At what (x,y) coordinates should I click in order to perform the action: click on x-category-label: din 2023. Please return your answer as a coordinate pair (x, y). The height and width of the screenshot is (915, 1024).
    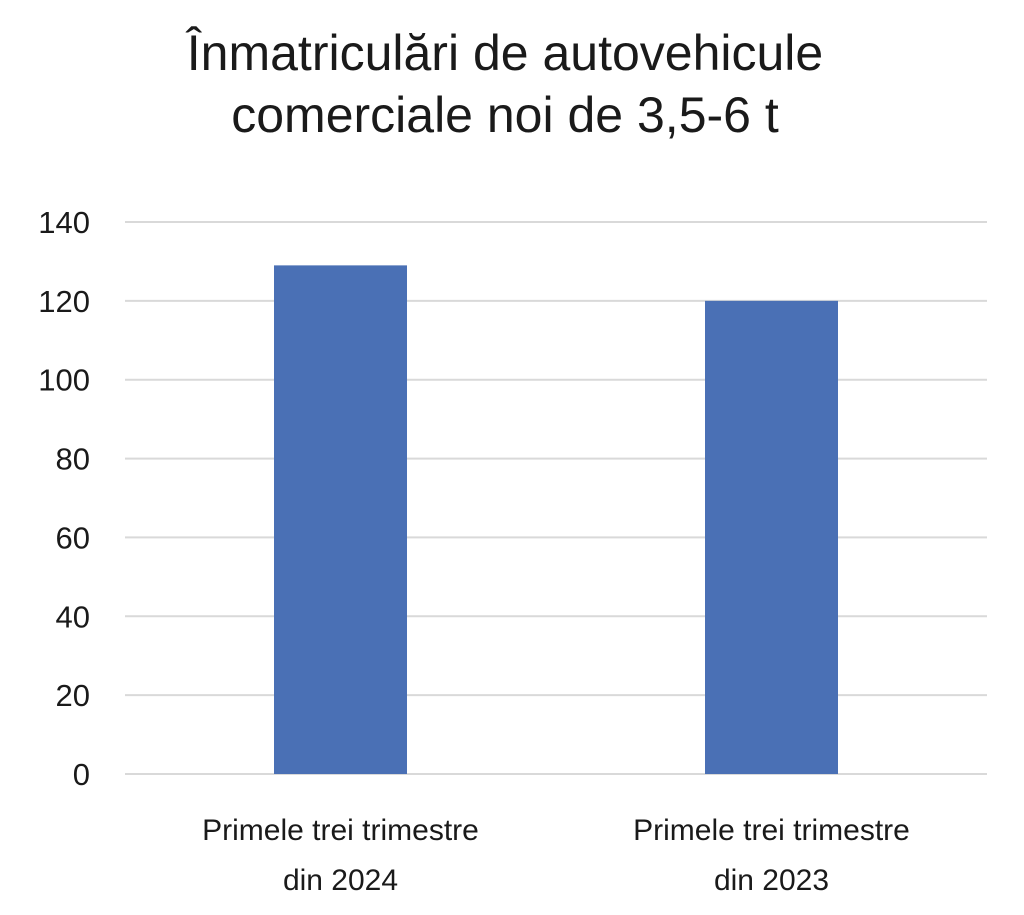
    Looking at the image, I should click on (771, 880).